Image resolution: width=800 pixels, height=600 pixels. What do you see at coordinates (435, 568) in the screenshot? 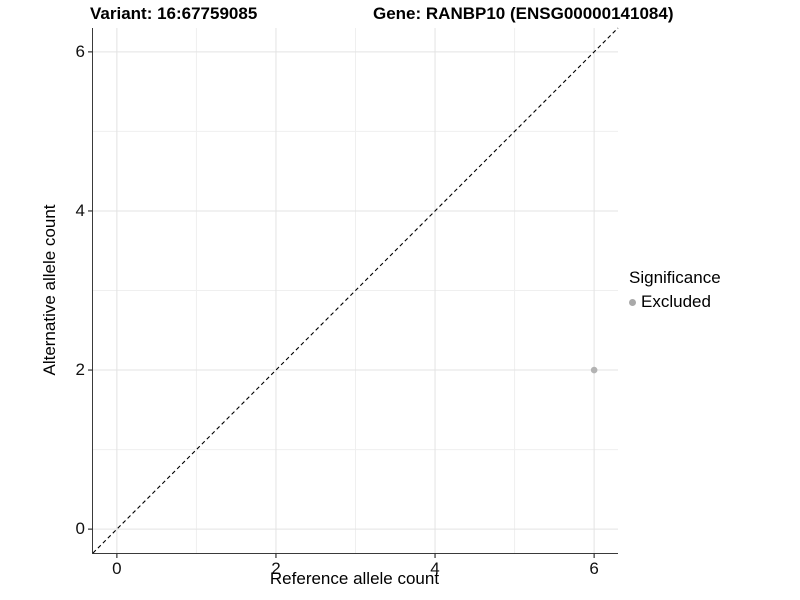
I see `x-tick-label: 4` at bounding box center [435, 568].